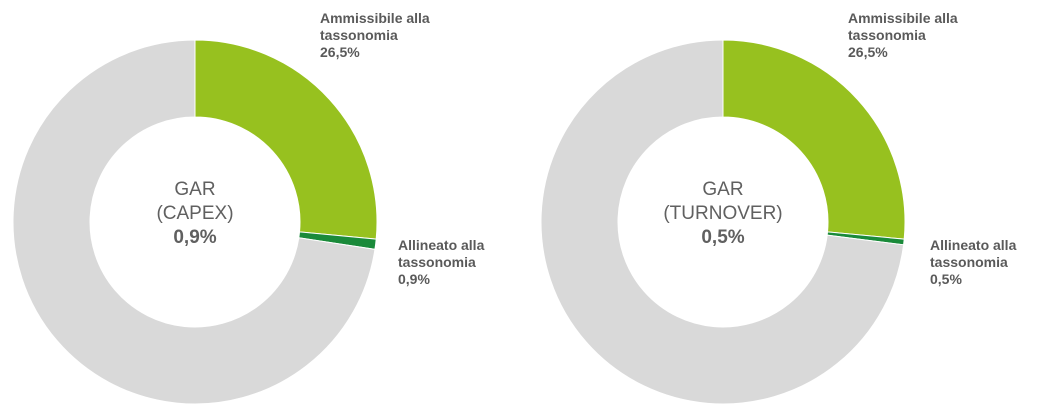 The width and height of the screenshot is (1056, 406). I want to click on chart-title: GAR (CAPEX), so click(195, 201).